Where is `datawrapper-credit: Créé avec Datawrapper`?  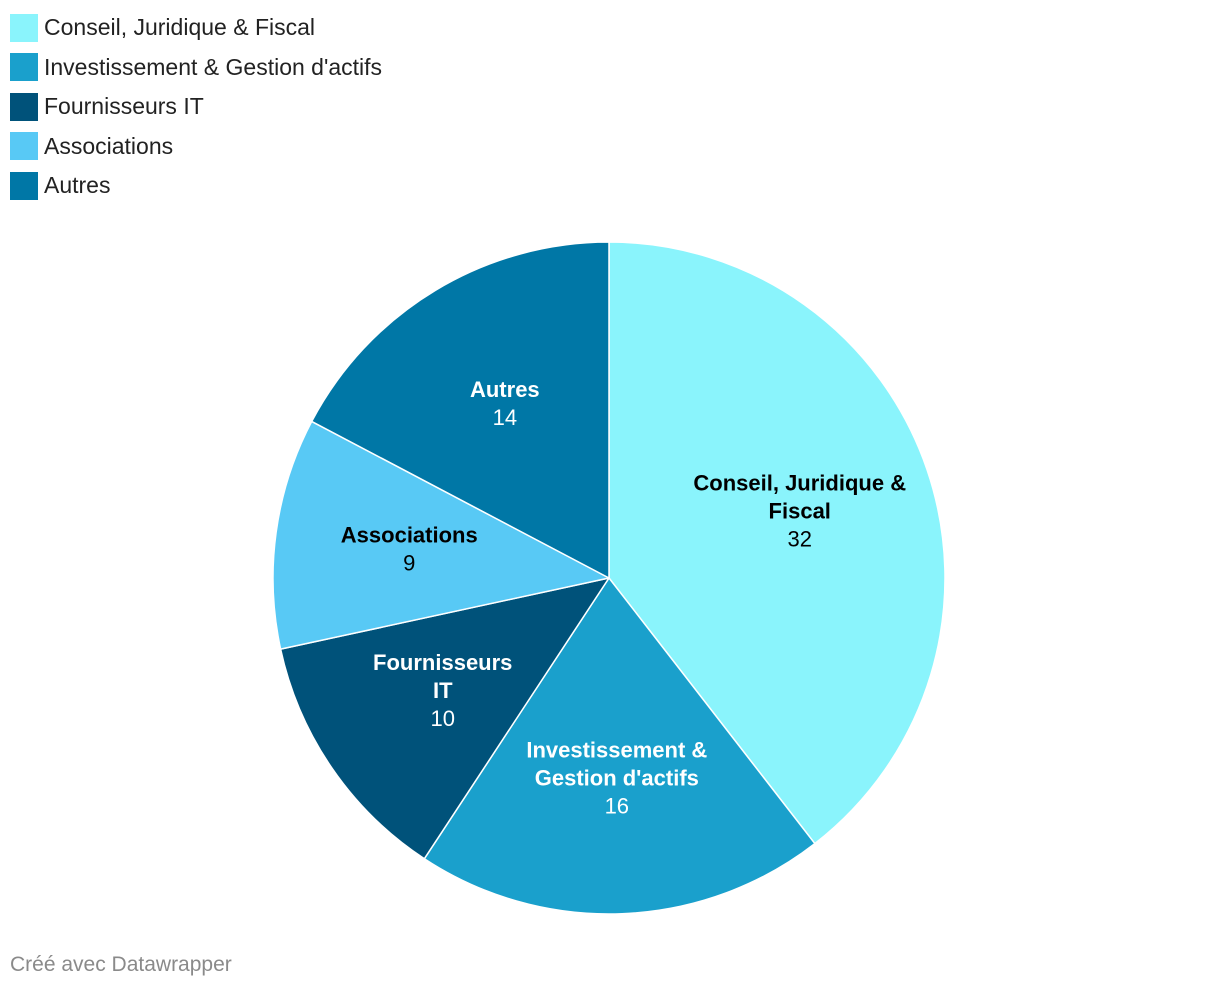 datawrapper-credit: Créé avec Datawrapper is located at coordinates (121, 964).